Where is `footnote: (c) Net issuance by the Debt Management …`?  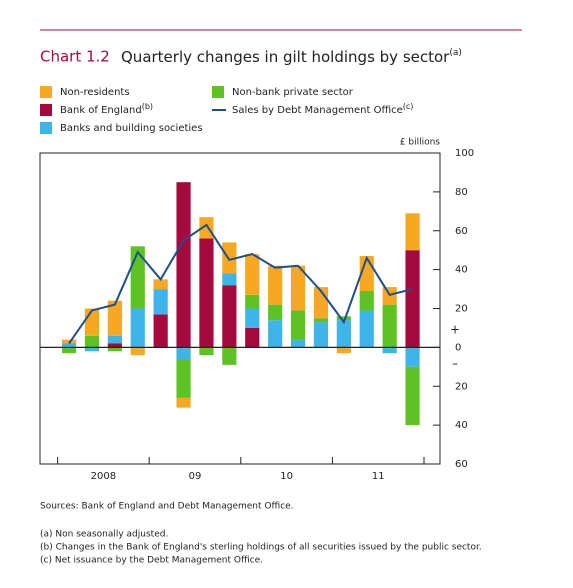
footnote: (c) Net issuance by the Debt Management … is located at coordinates (151, 561).